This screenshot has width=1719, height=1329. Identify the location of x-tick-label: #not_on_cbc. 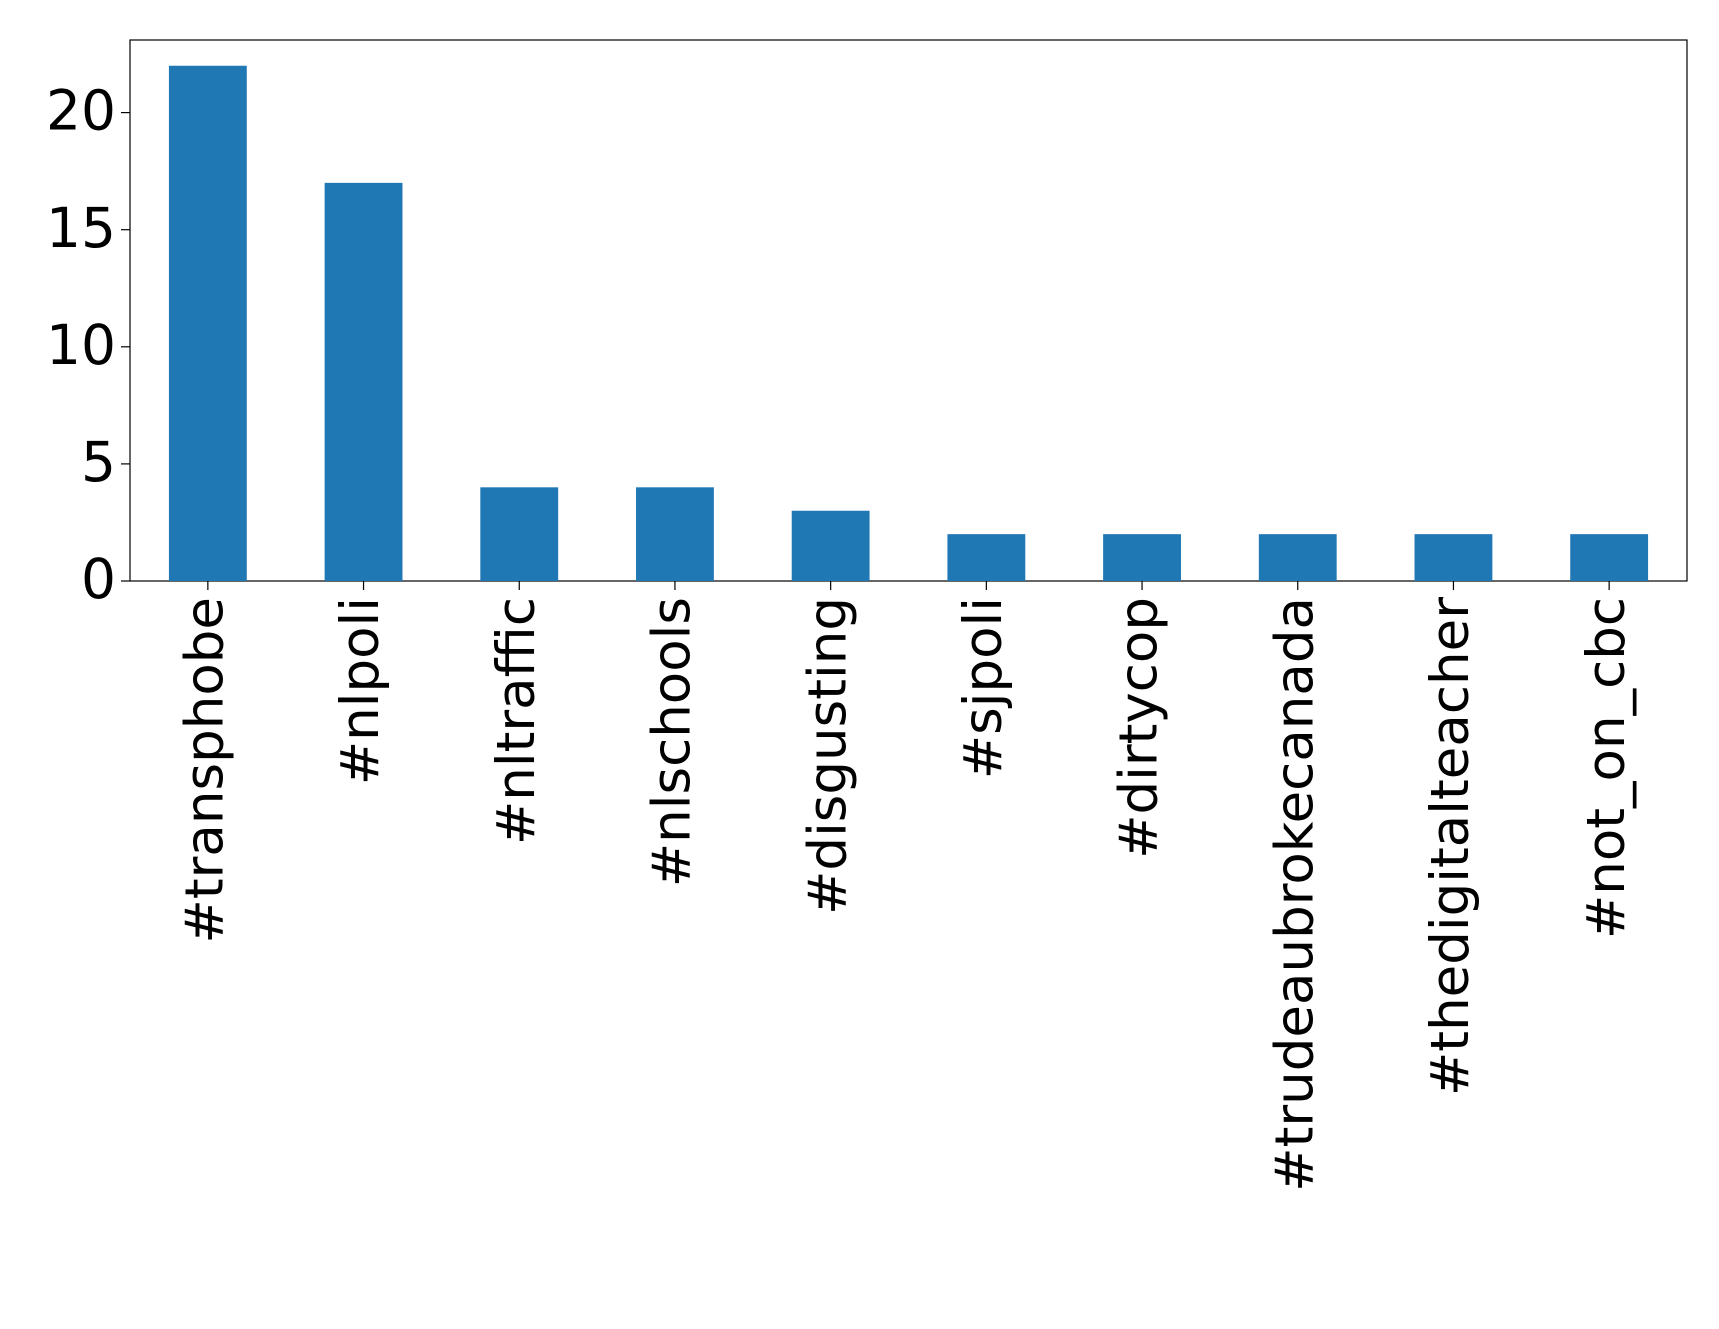
(1606, 768).